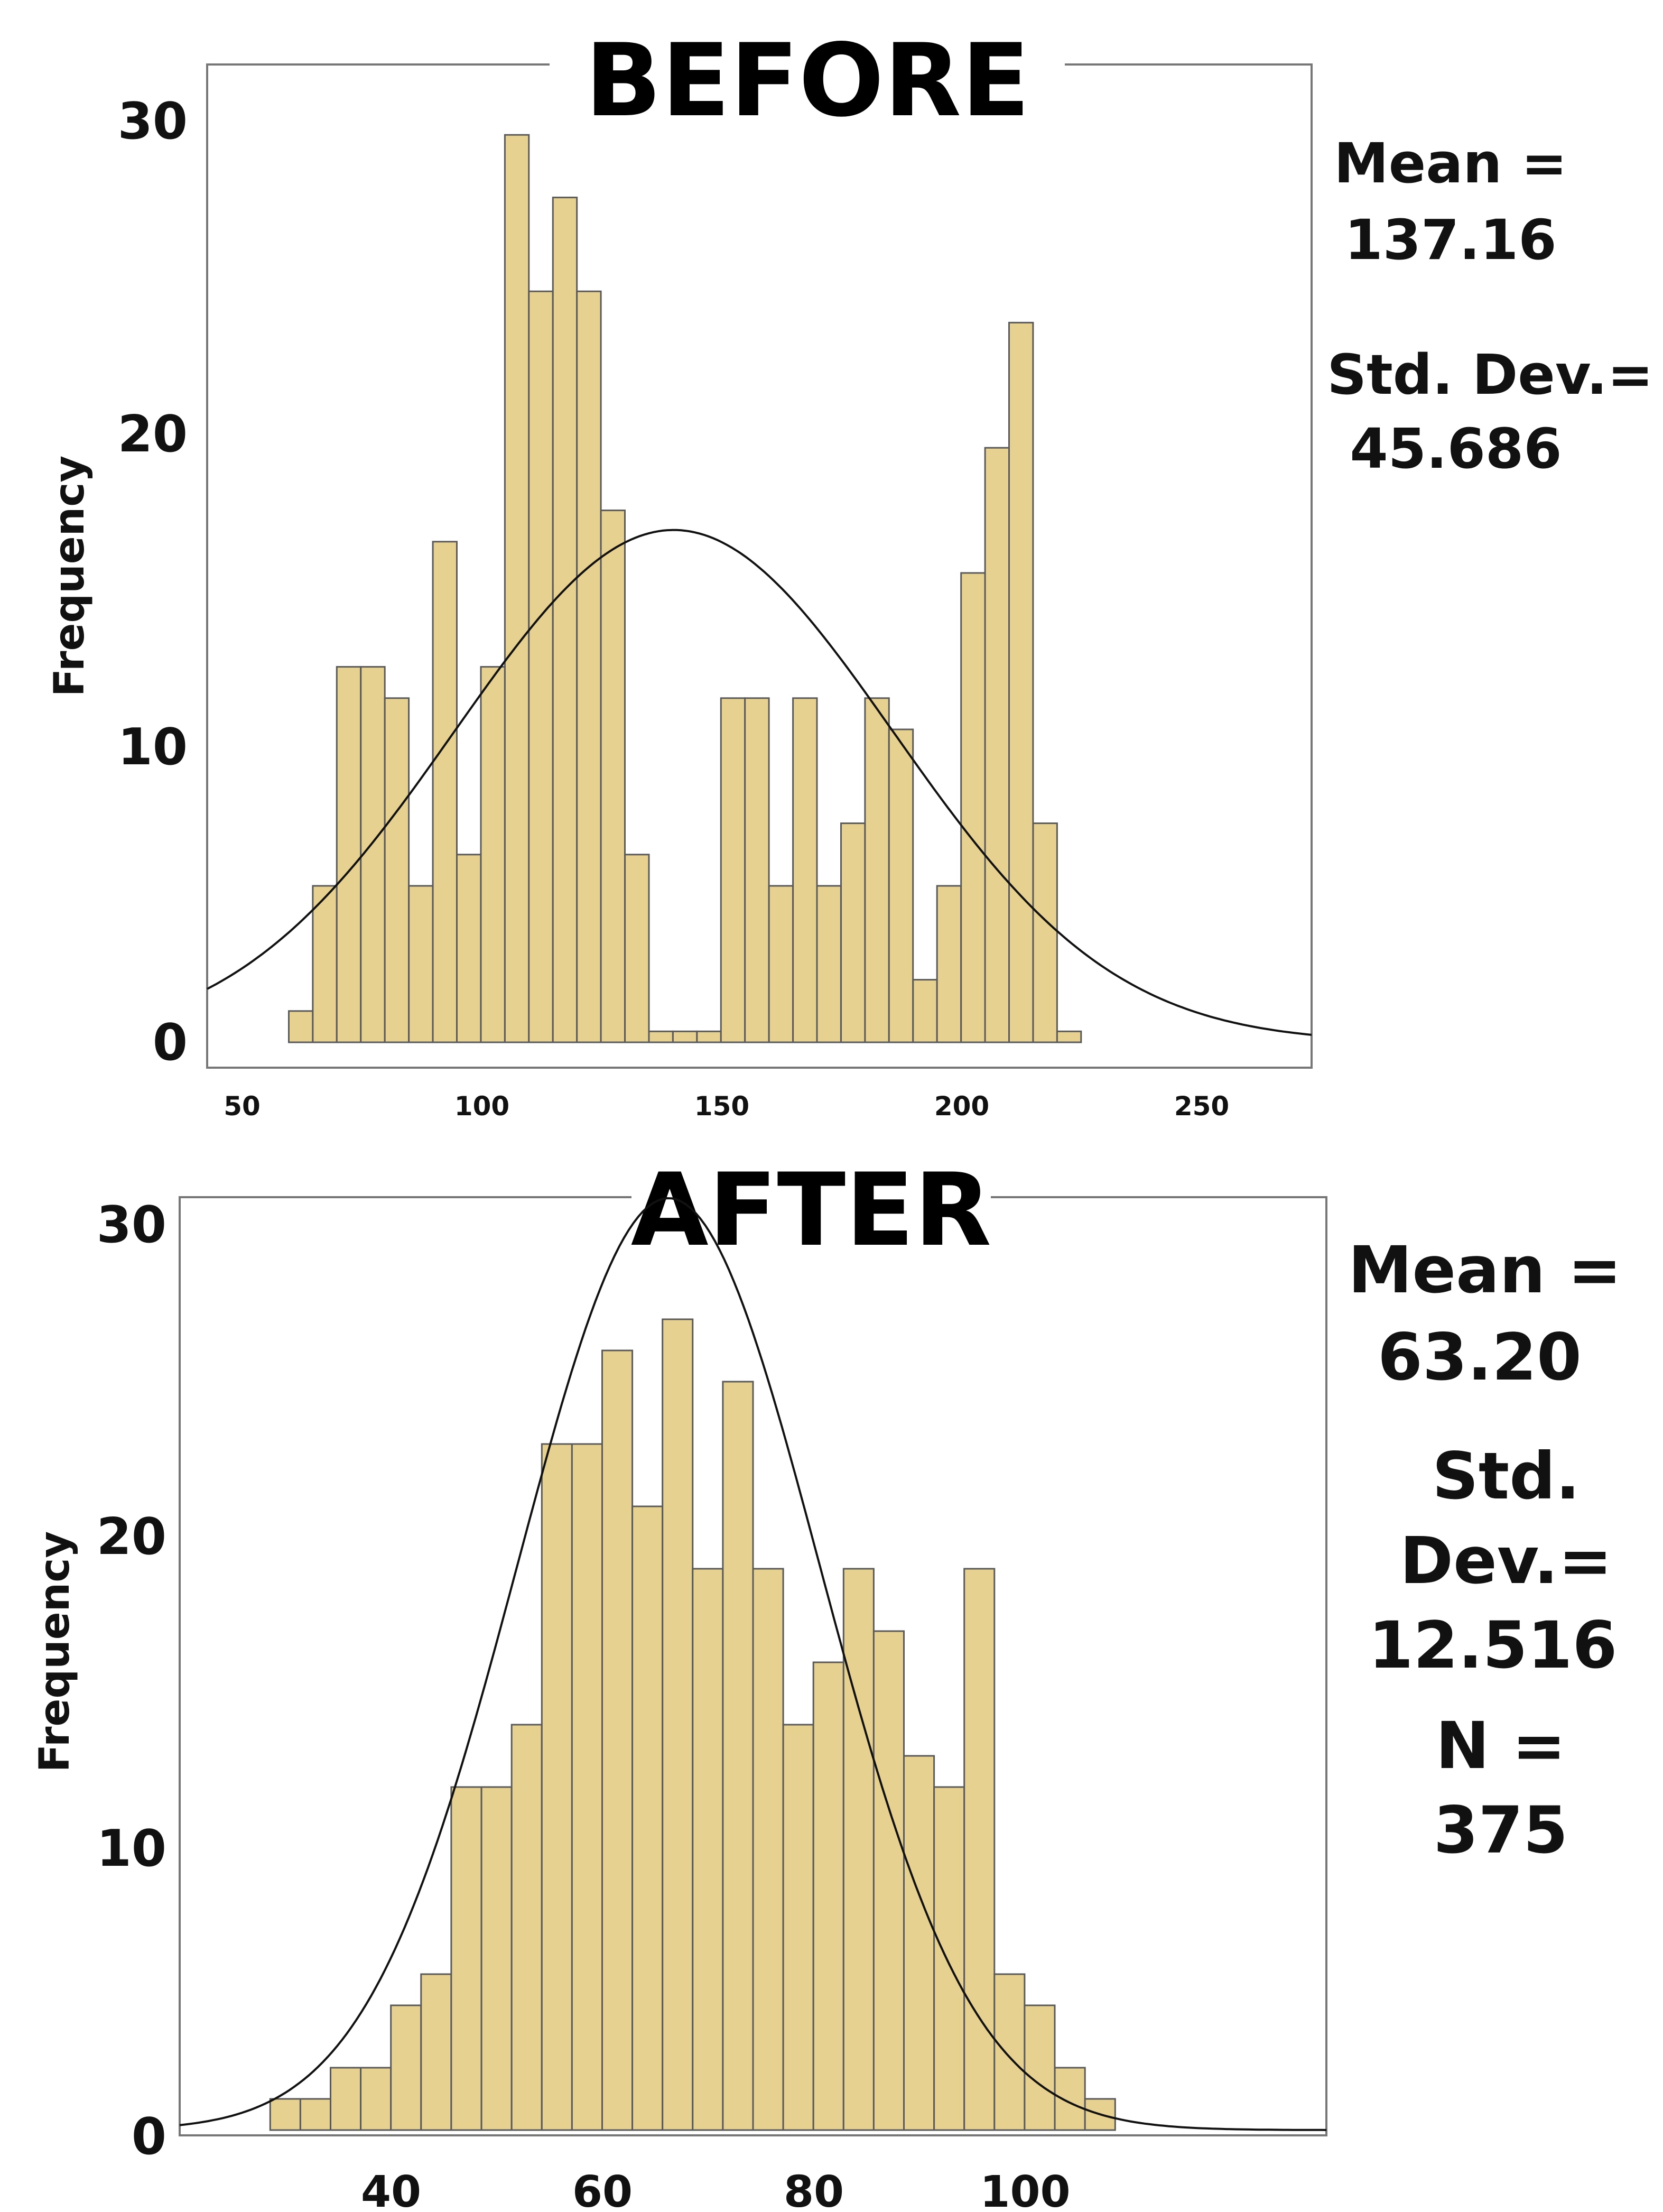 The image size is (1663, 2212). Describe the element at coordinates (721, 1106) in the screenshot. I see `before-xtick-150: 150` at that location.